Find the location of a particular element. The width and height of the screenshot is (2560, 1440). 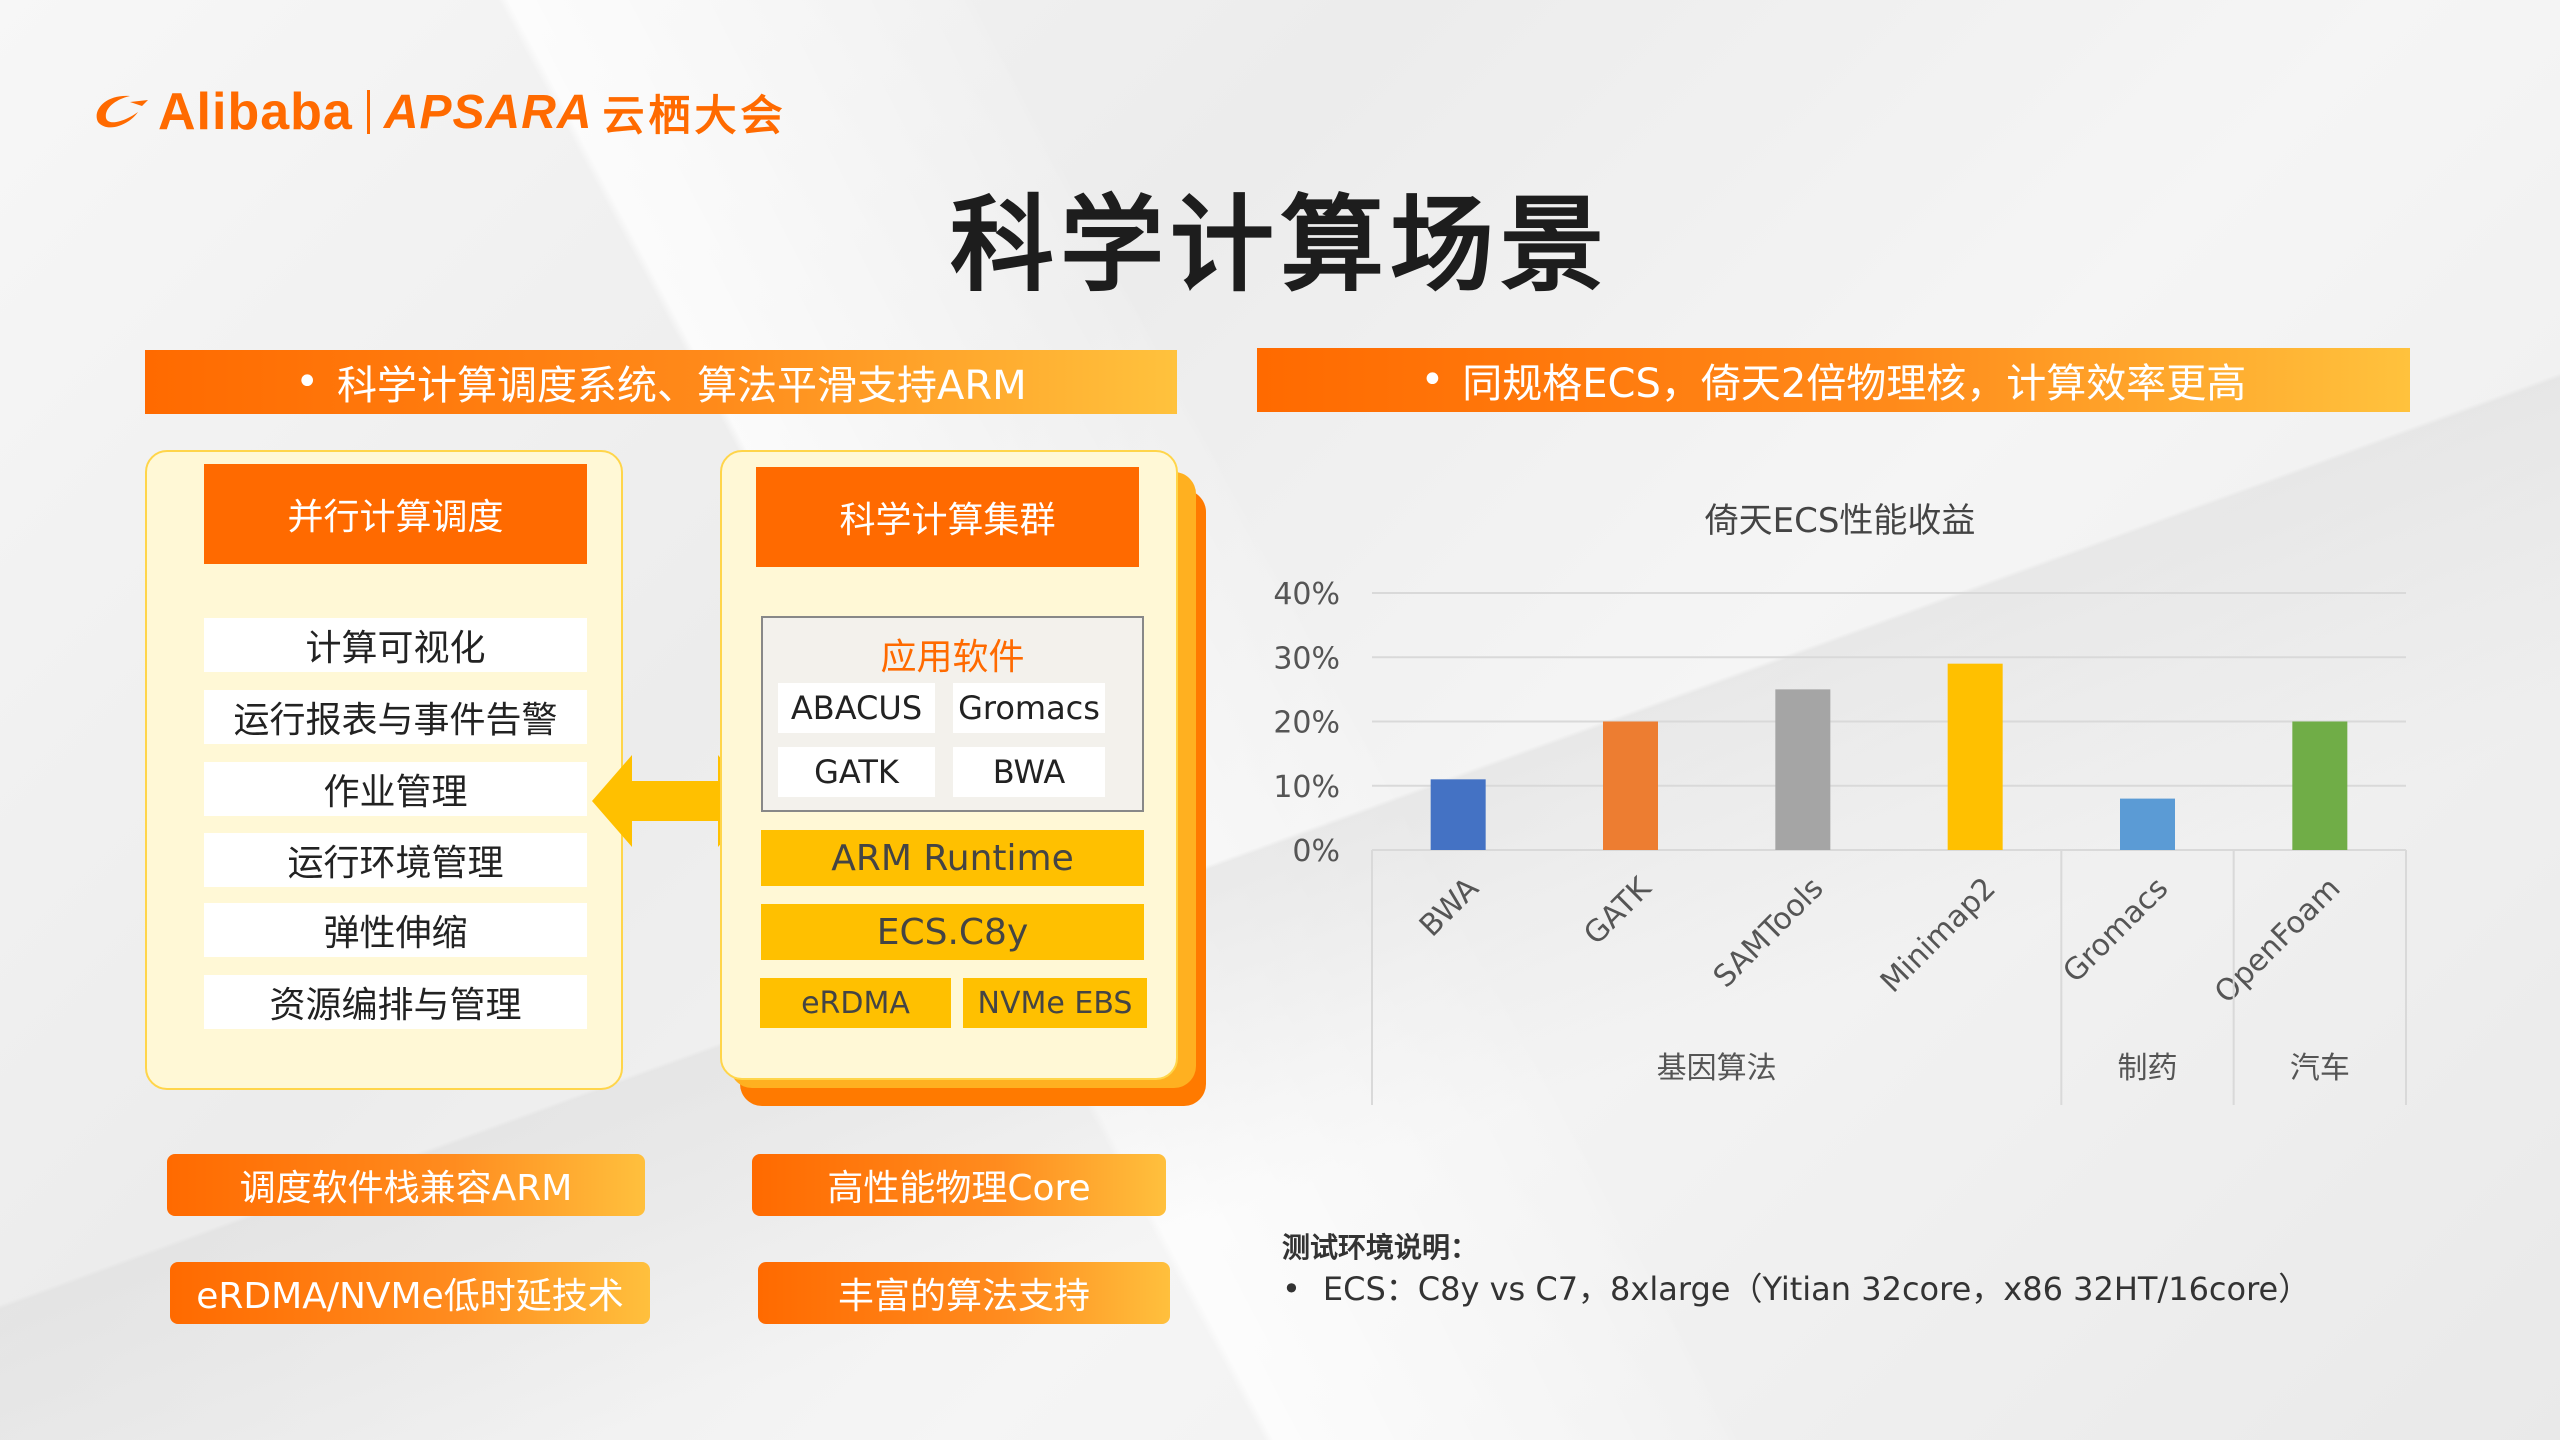

ecs-instance-bar: ECS.C8y is located at coordinates (952, 932).